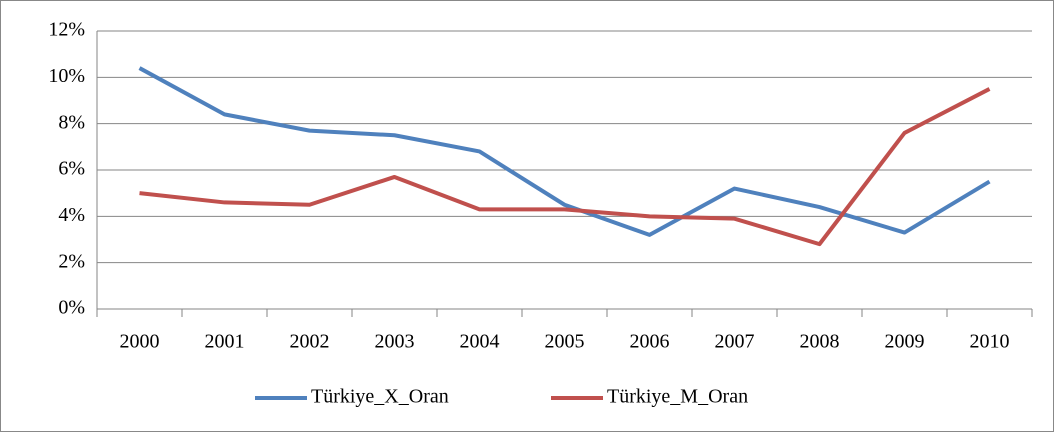  Describe the element at coordinates (66, 30) in the screenshot. I see `y-tick-label: 12%` at that location.